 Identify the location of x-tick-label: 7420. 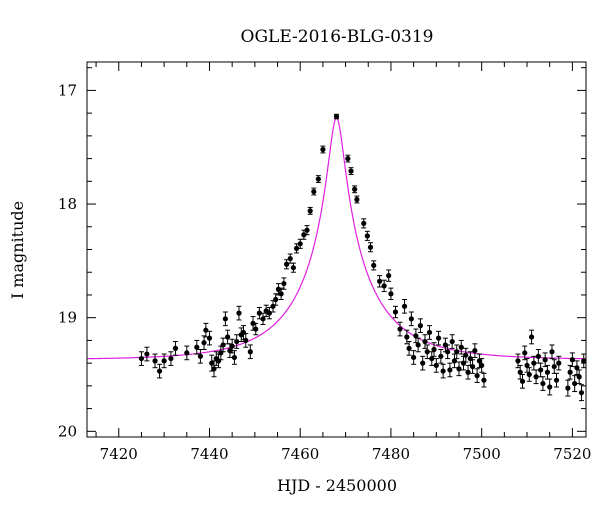
(119, 454).